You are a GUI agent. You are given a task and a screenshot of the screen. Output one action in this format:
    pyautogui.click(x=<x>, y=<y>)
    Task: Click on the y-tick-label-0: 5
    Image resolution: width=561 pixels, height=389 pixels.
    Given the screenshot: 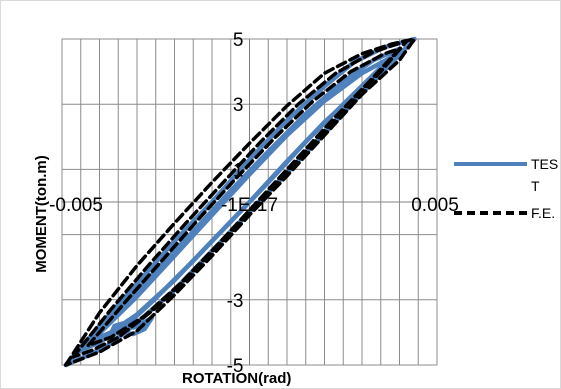 What is the action you would take?
    pyautogui.click(x=238, y=40)
    